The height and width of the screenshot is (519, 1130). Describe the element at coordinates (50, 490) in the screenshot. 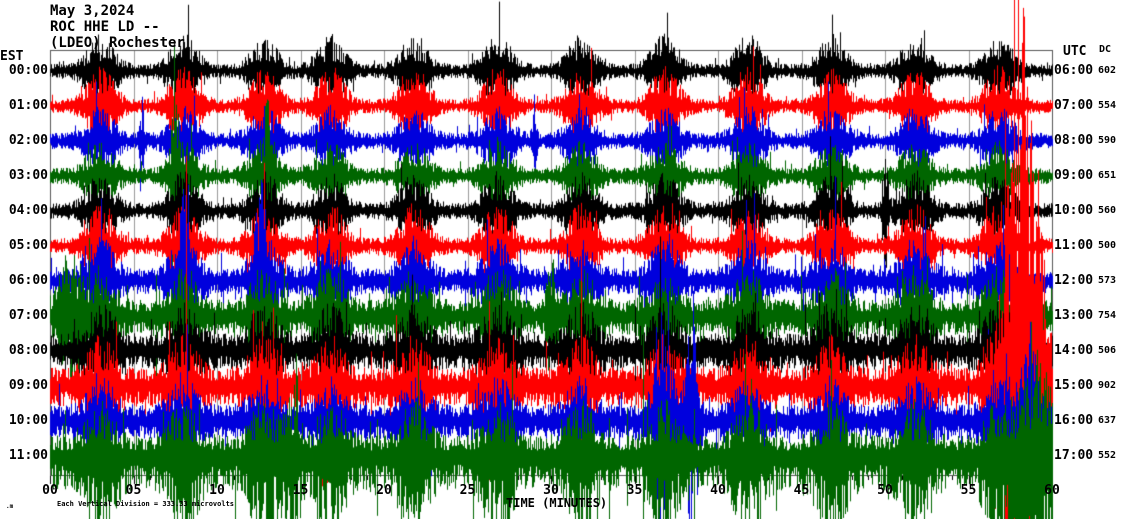

I see `x-tick-label: 00` at that location.